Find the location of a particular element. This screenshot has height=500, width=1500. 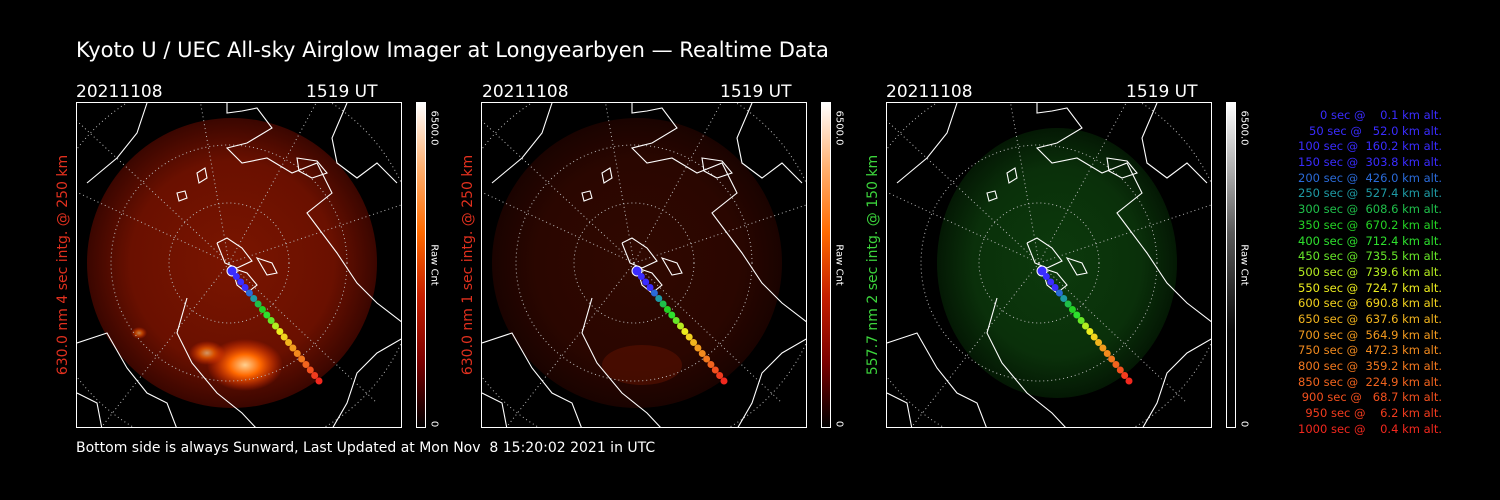

legend-row: 800 sec @ 359.2 km alt. is located at coordinates (1370, 366).